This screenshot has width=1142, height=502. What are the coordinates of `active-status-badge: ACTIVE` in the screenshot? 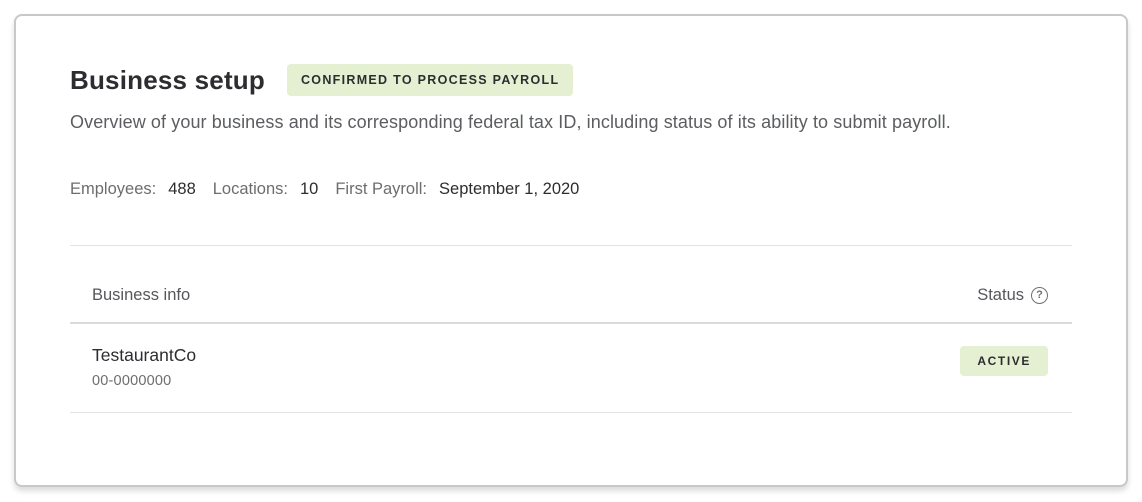 It's located at (1004, 361).